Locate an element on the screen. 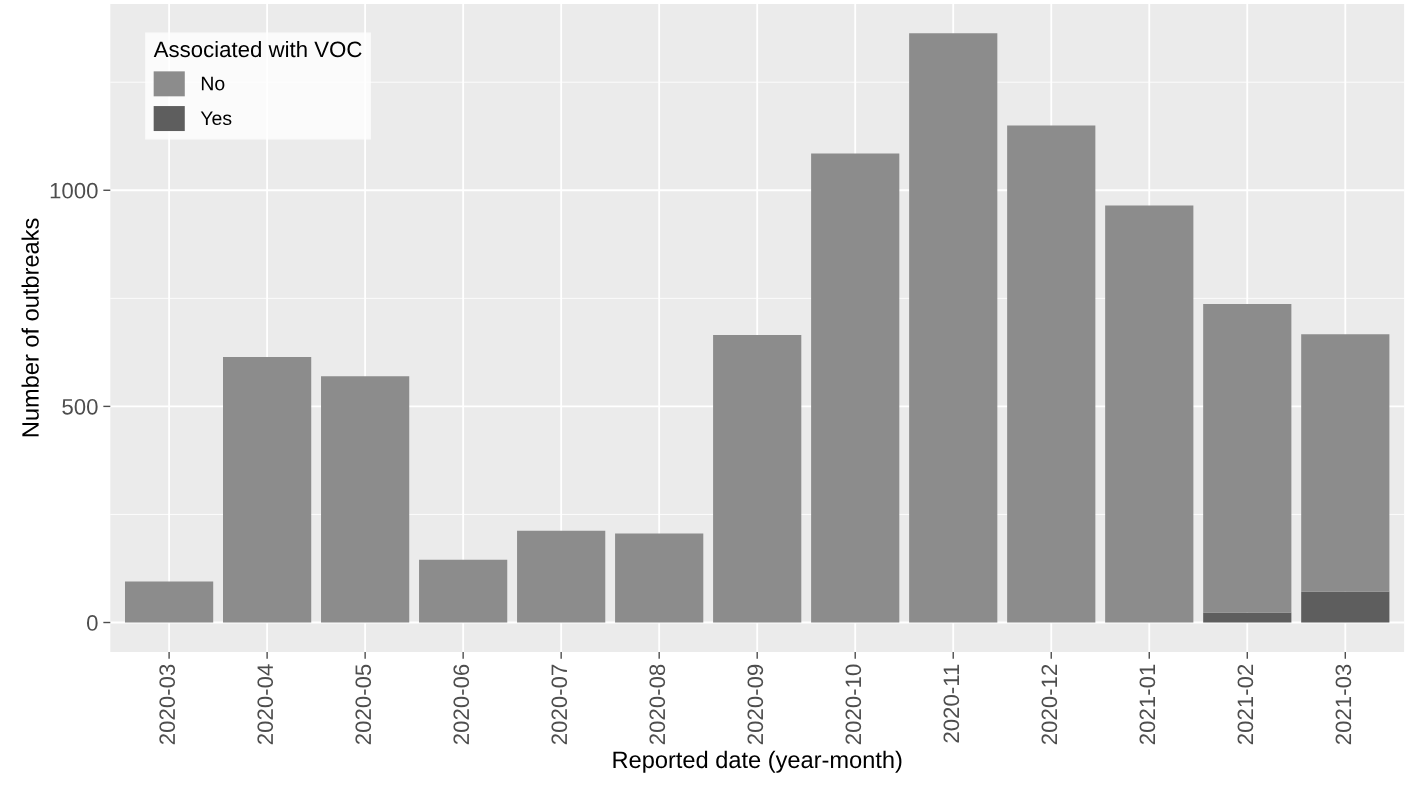 The image size is (1414, 795). y-axis-title: Number of outbreaks is located at coordinates (30, 327).